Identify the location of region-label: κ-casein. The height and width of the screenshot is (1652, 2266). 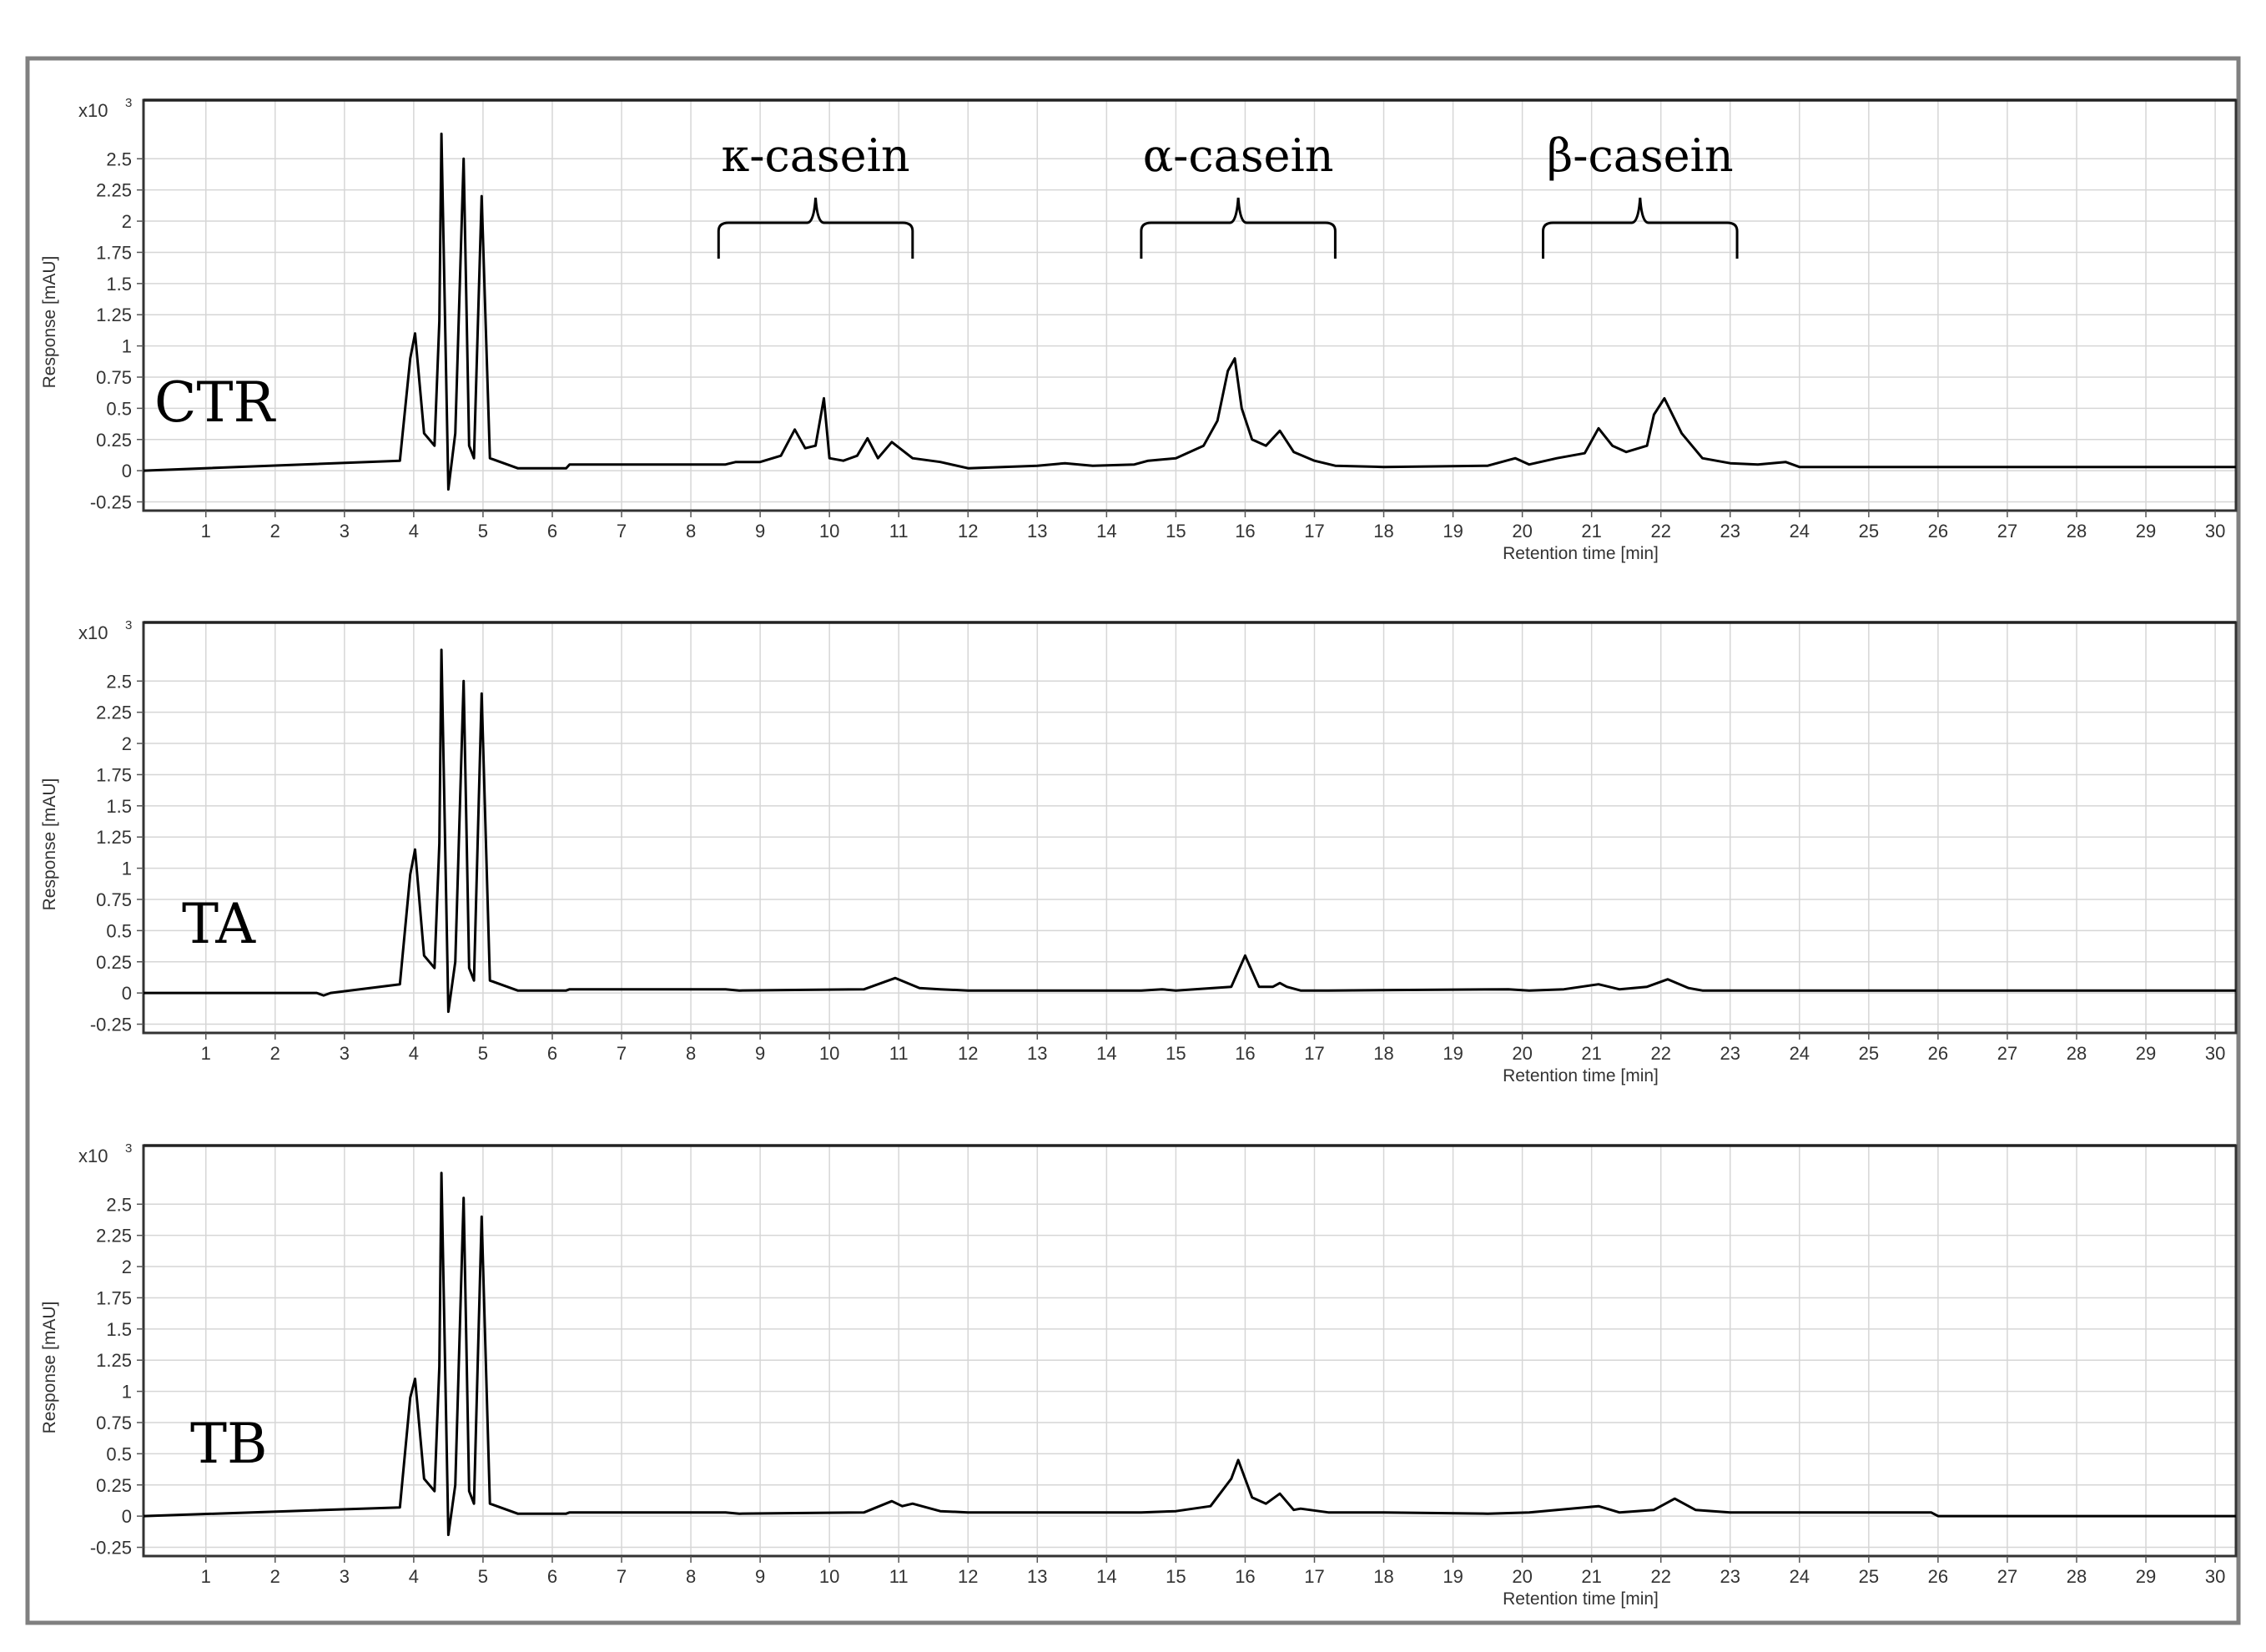
(815, 155).